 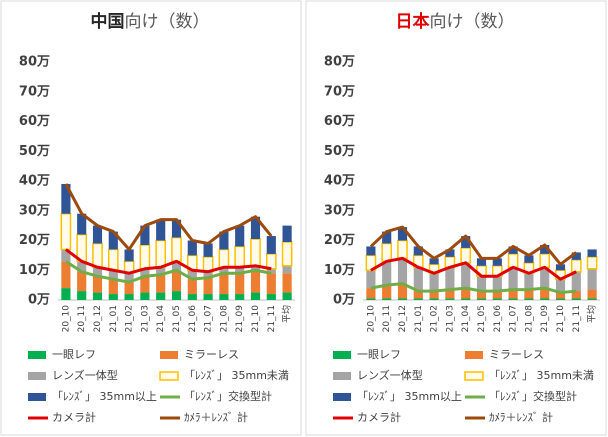 What do you see at coordinates (228, 396) in the screenshot?
I see `legend-label: 「ﾚﾝｽﾞ」交換型計` at bounding box center [228, 396].